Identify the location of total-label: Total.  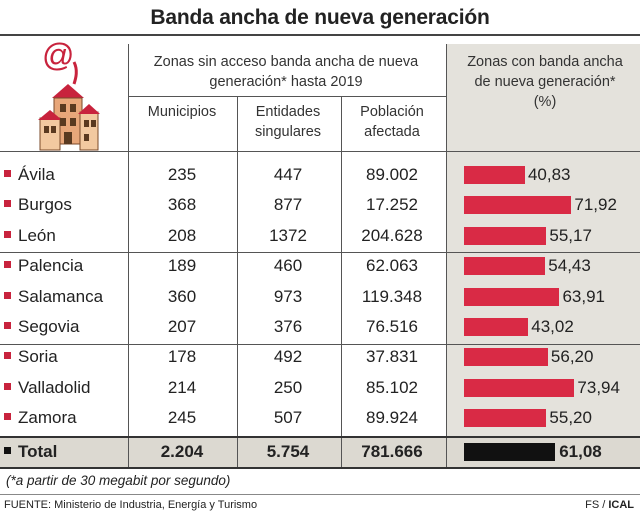
(30, 452).